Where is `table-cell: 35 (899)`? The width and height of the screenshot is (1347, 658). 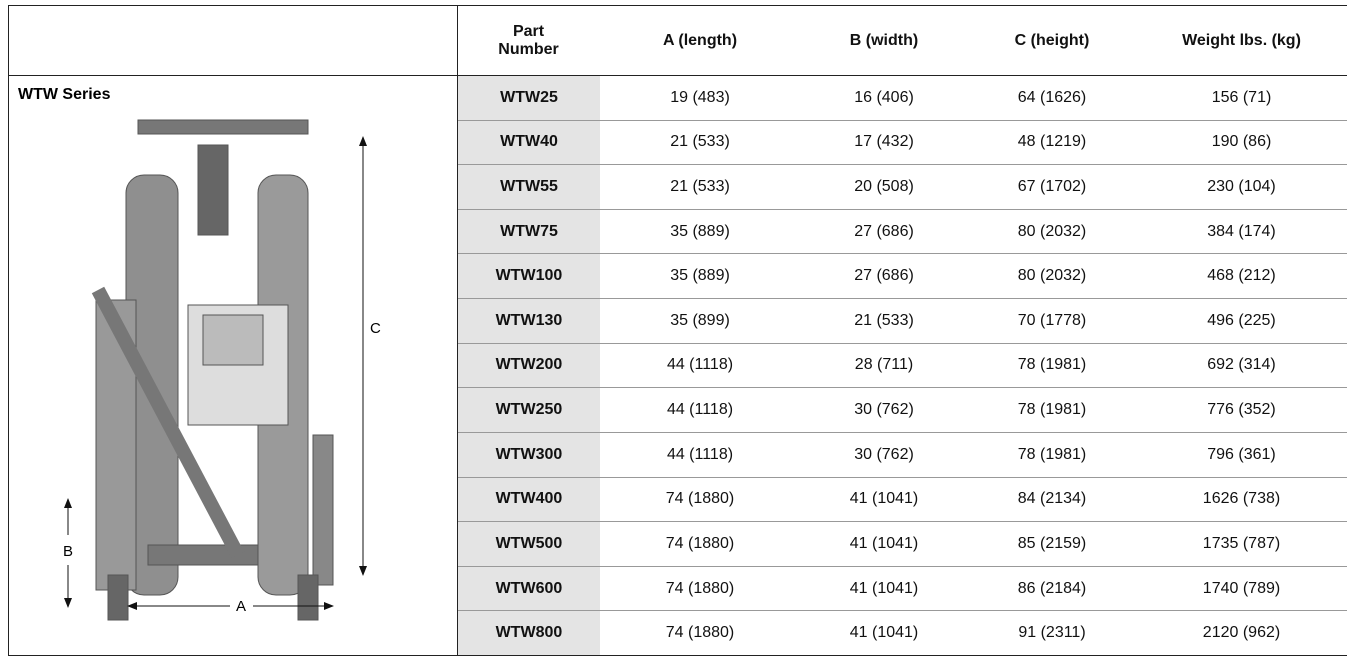 table-cell: 35 (899) is located at coordinates (700, 320).